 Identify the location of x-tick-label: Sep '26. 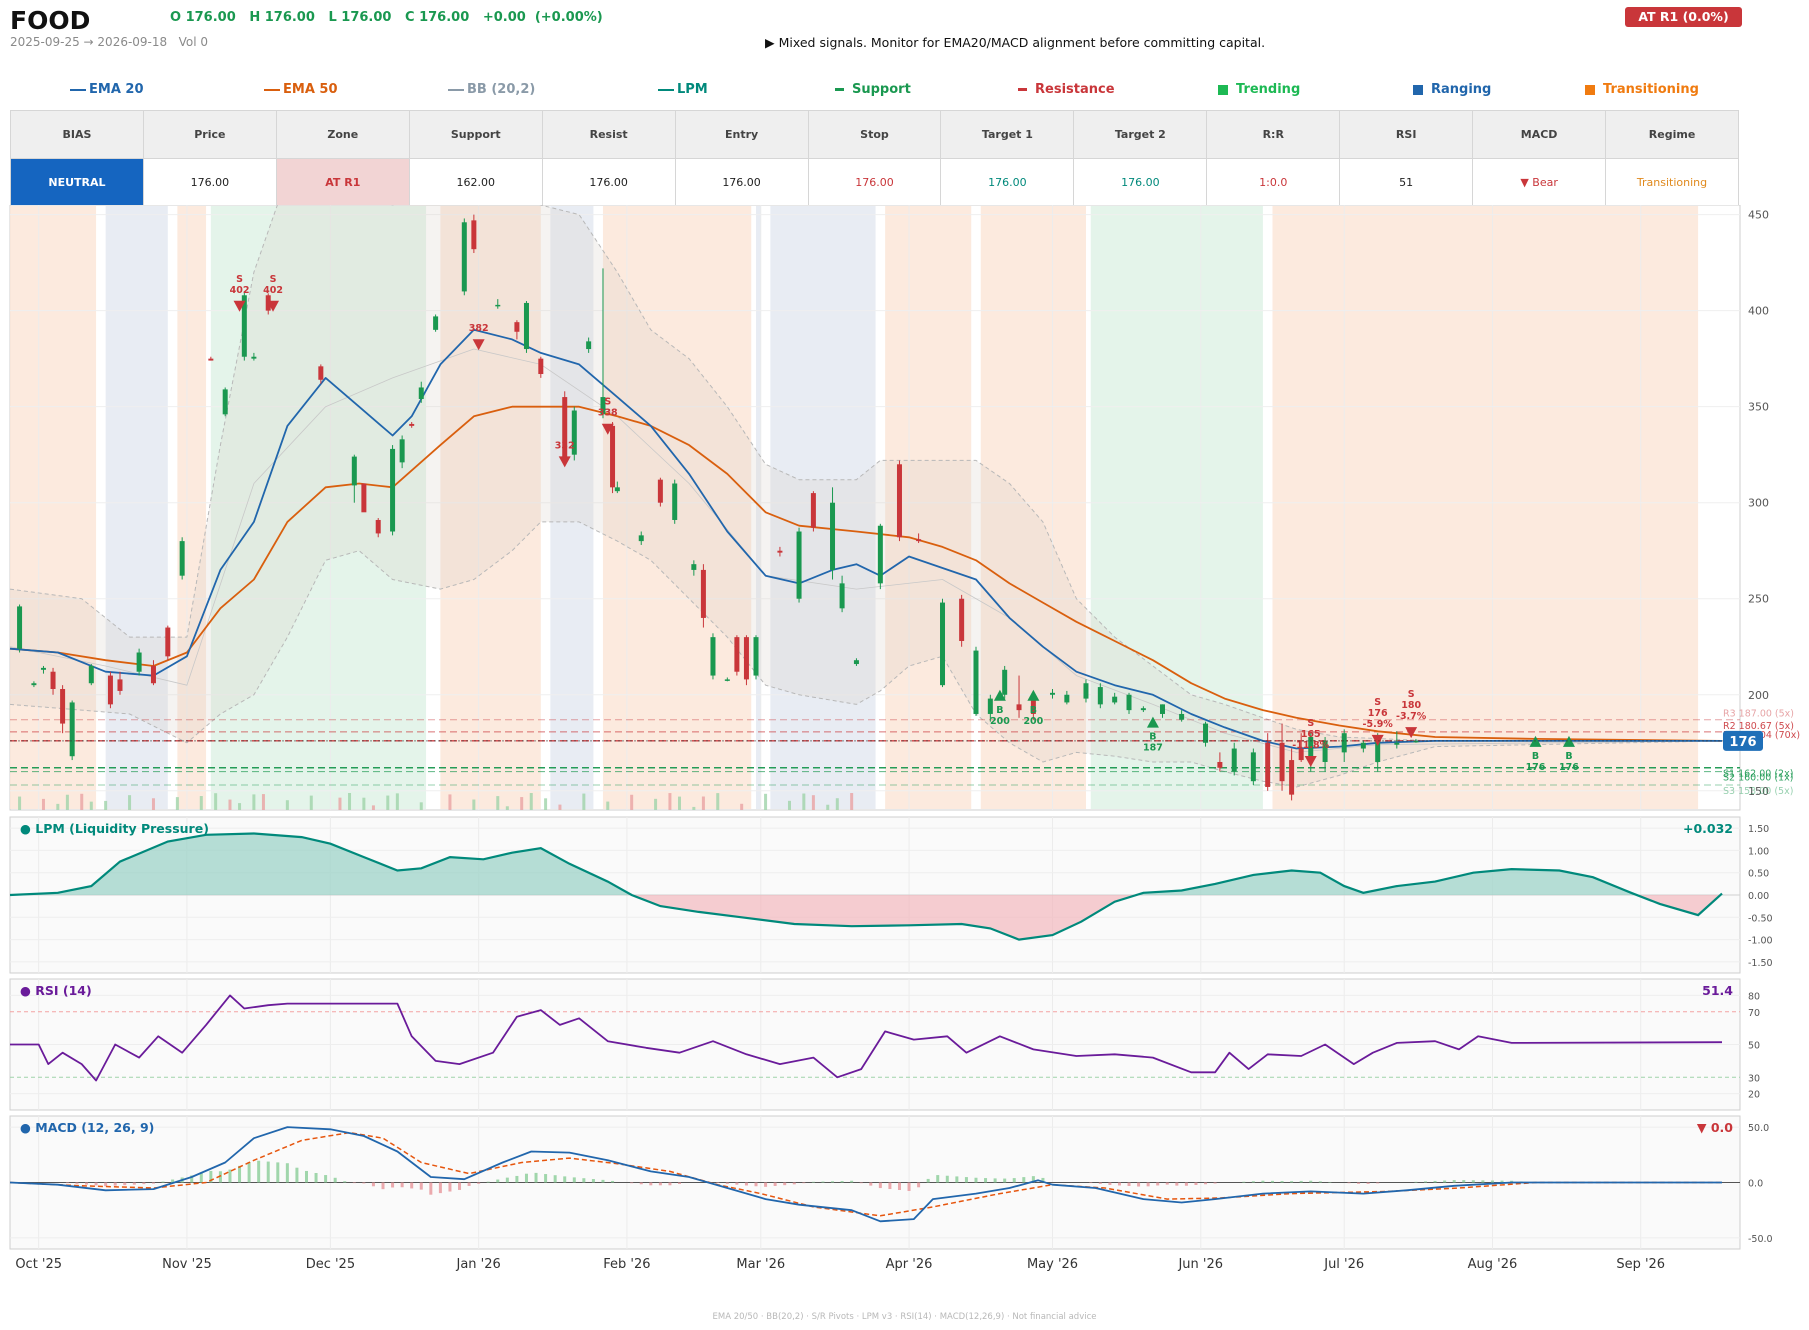
(1640, 1264).